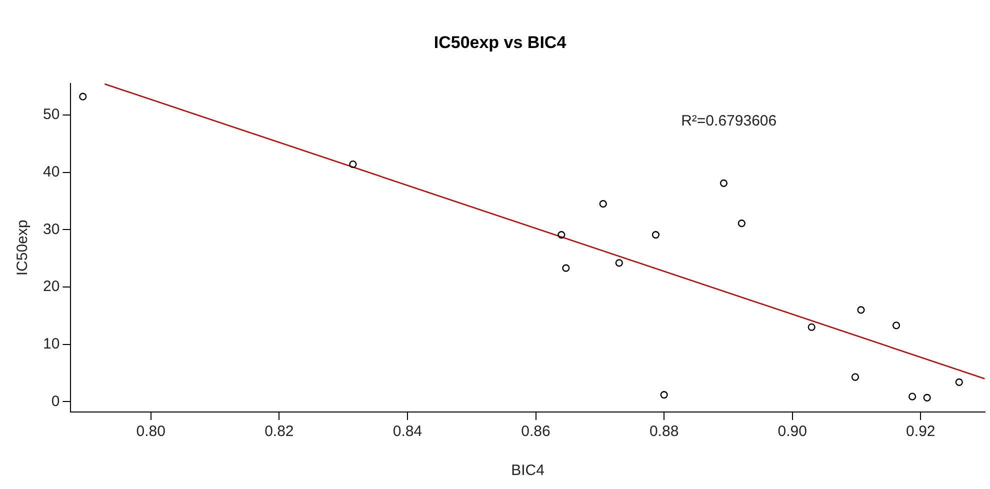  What do you see at coordinates (664, 431) in the screenshot?
I see `x-tick-label: 0.88` at bounding box center [664, 431].